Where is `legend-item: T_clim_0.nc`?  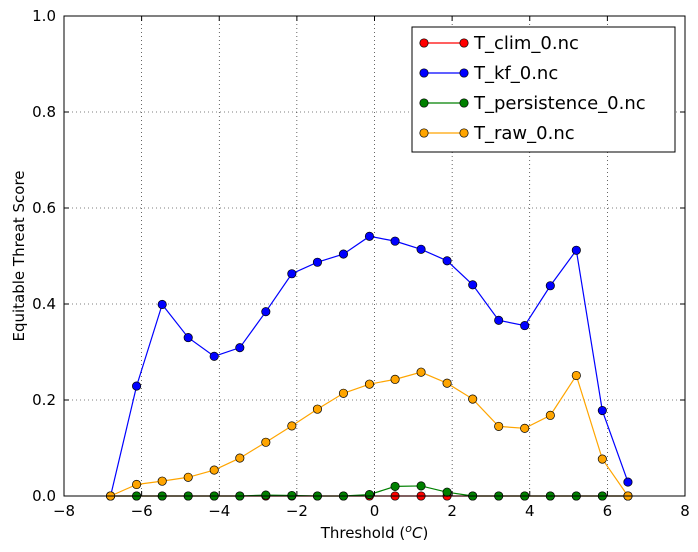 legend-item: T_clim_0.nc is located at coordinates (499, 43).